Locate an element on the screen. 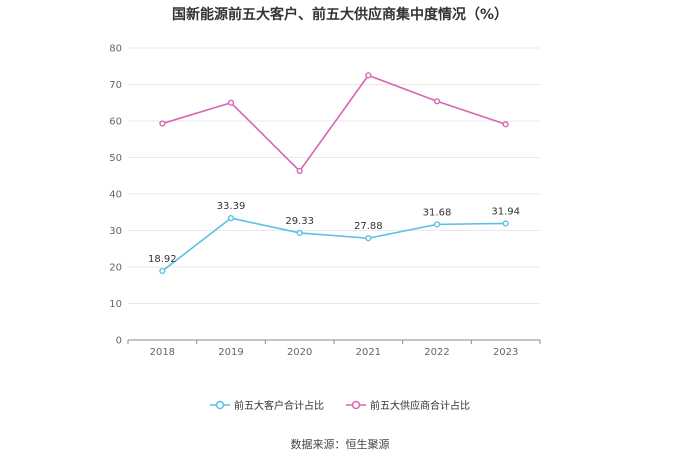  legend-item-customer: 前五大客户合计占比 is located at coordinates (267, 404).